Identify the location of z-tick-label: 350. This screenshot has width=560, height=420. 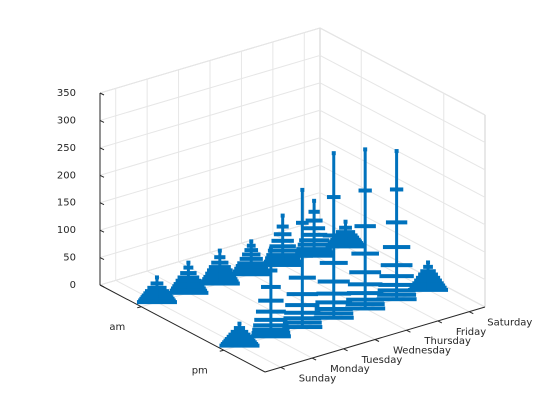
(66, 93).